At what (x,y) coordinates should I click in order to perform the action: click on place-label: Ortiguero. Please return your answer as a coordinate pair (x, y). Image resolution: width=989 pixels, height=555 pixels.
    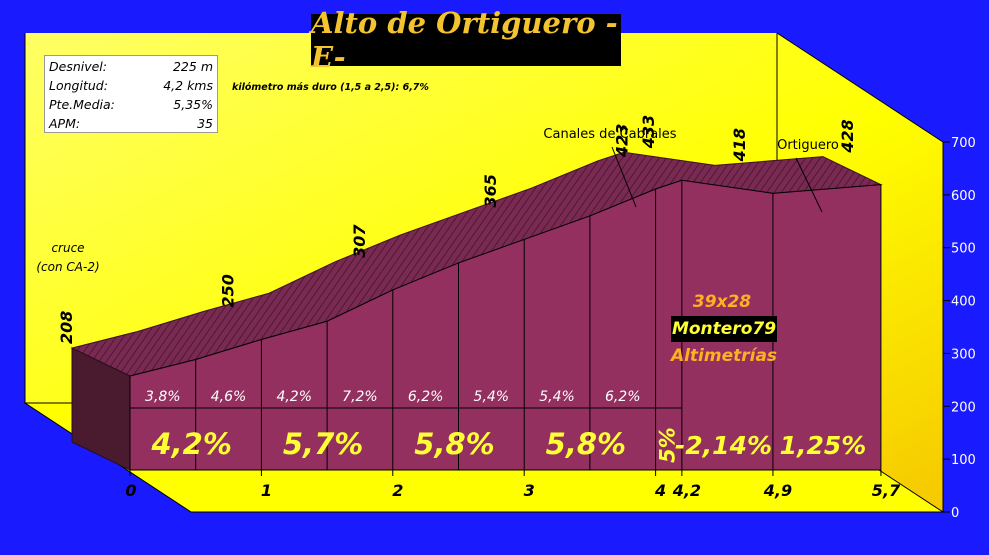
    Looking at the image, I should click on (808, 145).